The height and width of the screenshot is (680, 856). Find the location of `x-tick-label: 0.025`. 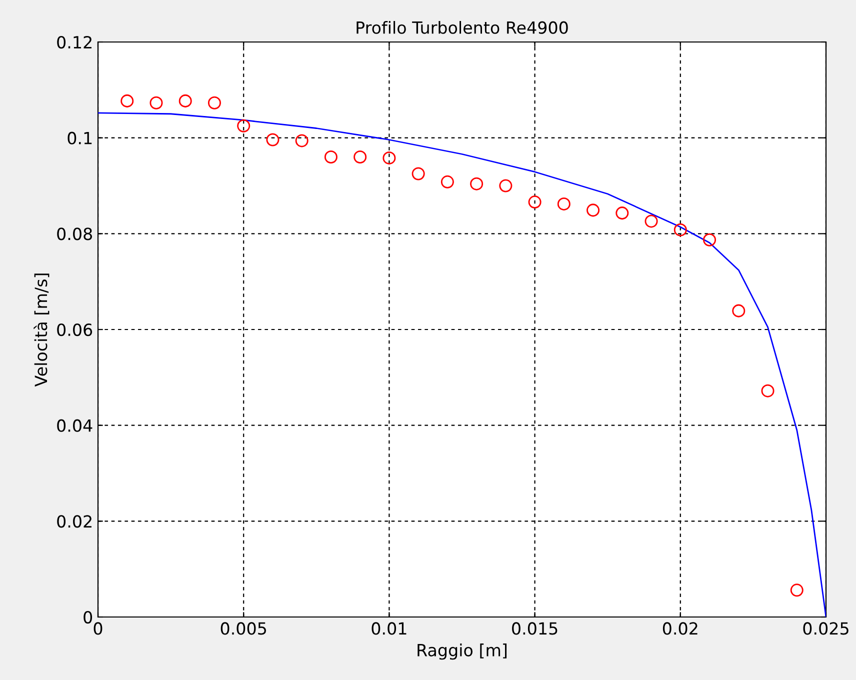

x-tick-label: 0.025 is located at coordinates (825, 628).